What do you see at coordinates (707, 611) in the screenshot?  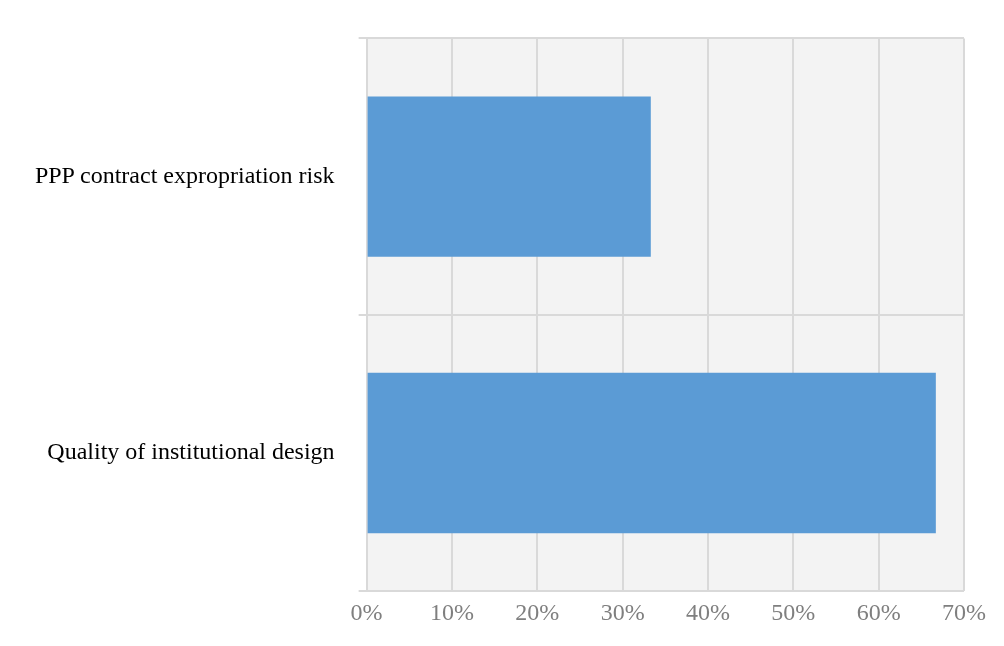 I see `x-tick-label: 40%` at bounding box center [707, 611].